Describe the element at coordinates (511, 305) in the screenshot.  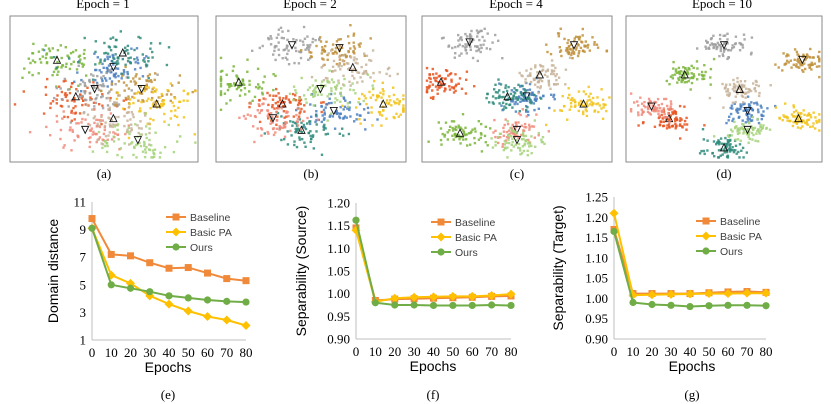
I see `data-point` at that location.